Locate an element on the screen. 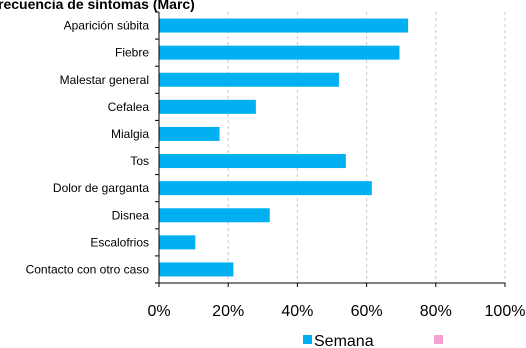  category-label: Cefalea is located at coordinates (129, 107).